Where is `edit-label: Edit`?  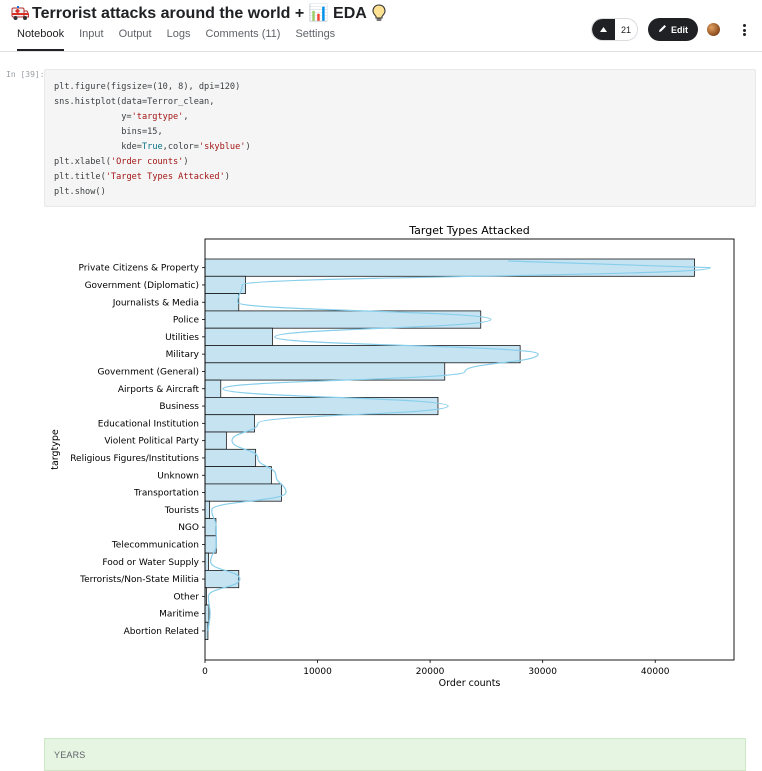 edit-label: Edit is located at coordinates (679, 29).